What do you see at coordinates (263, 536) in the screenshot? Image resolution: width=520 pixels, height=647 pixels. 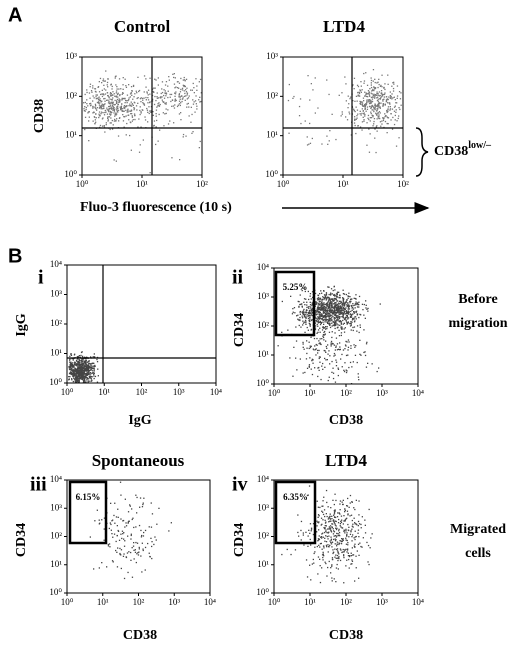 I see `y-tick-label: 10²` at bounding box center [263, 536].